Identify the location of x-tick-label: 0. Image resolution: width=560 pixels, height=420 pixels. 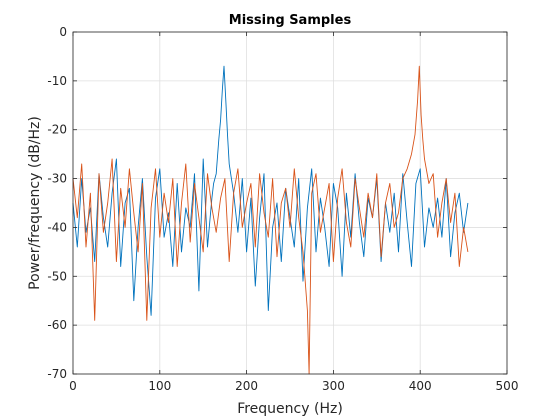
(73, 386).